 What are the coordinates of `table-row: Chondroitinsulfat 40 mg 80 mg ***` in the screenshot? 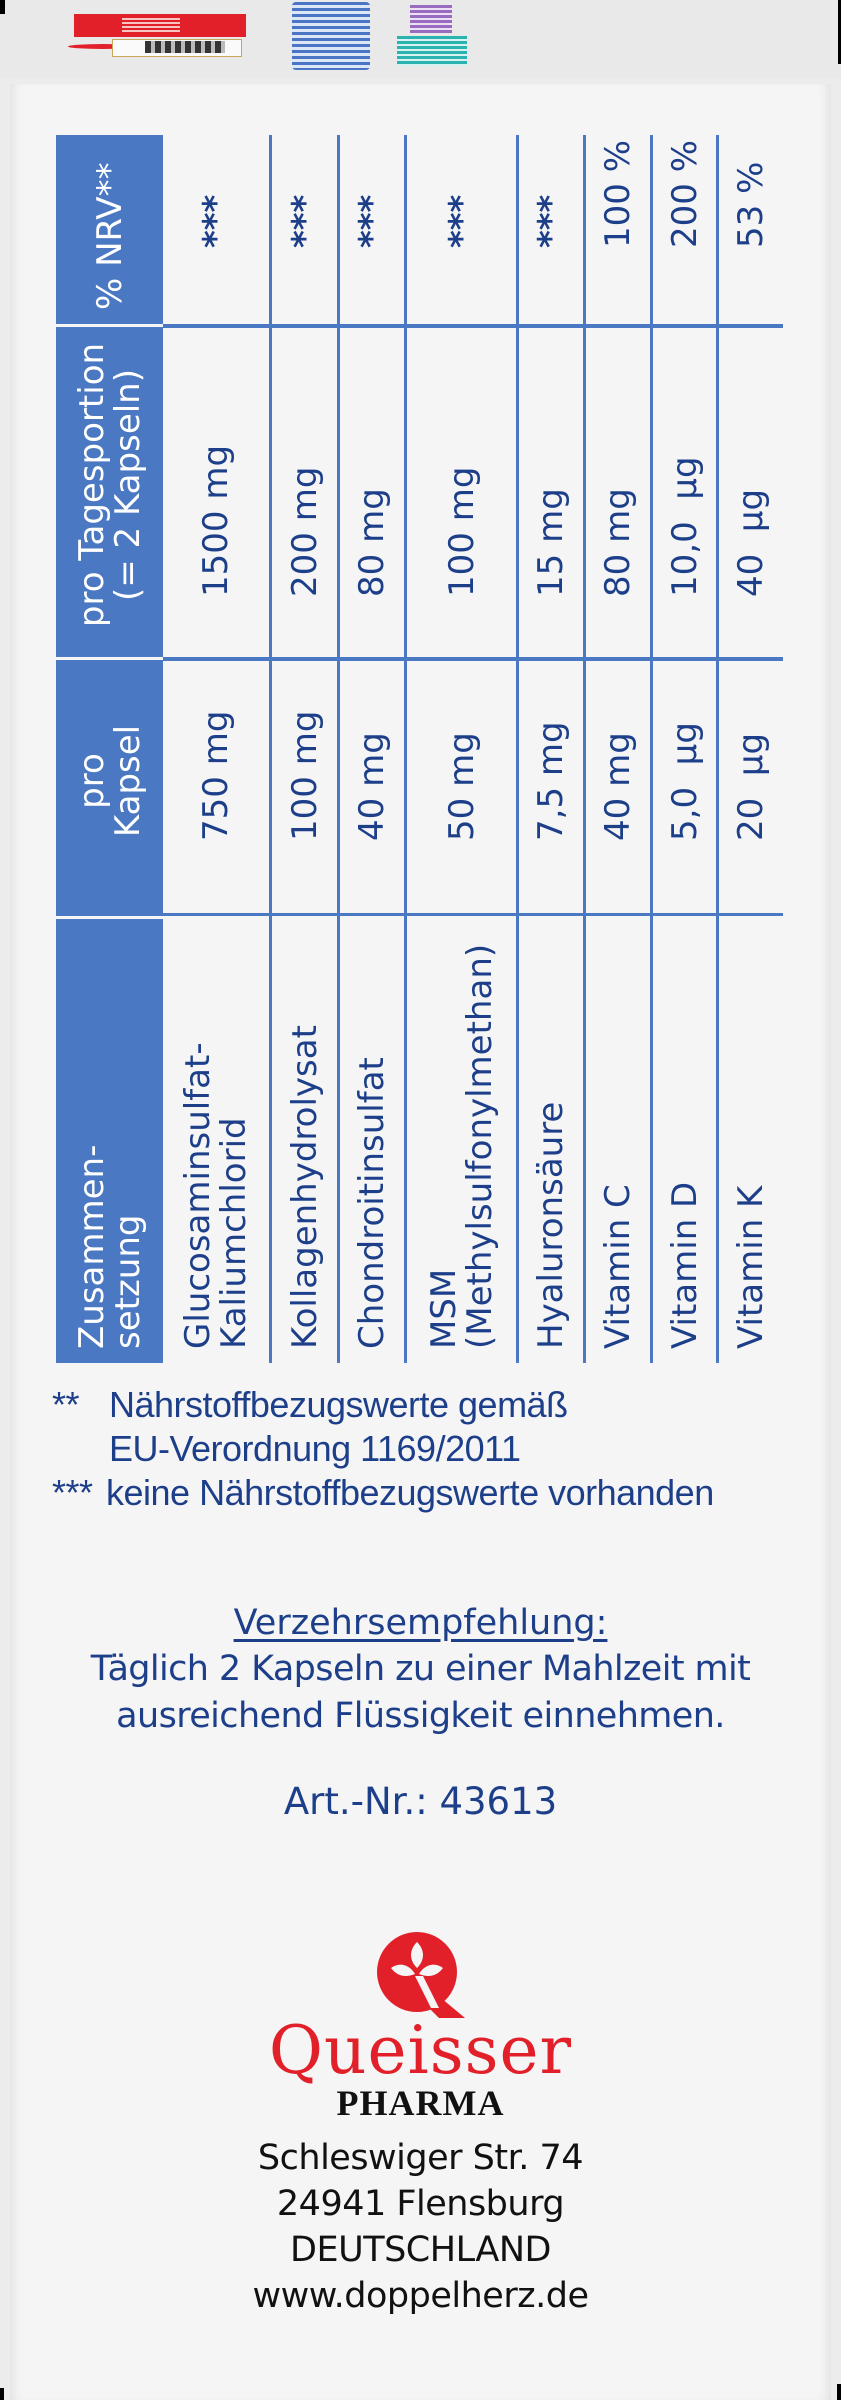 It's located at (373, 749).